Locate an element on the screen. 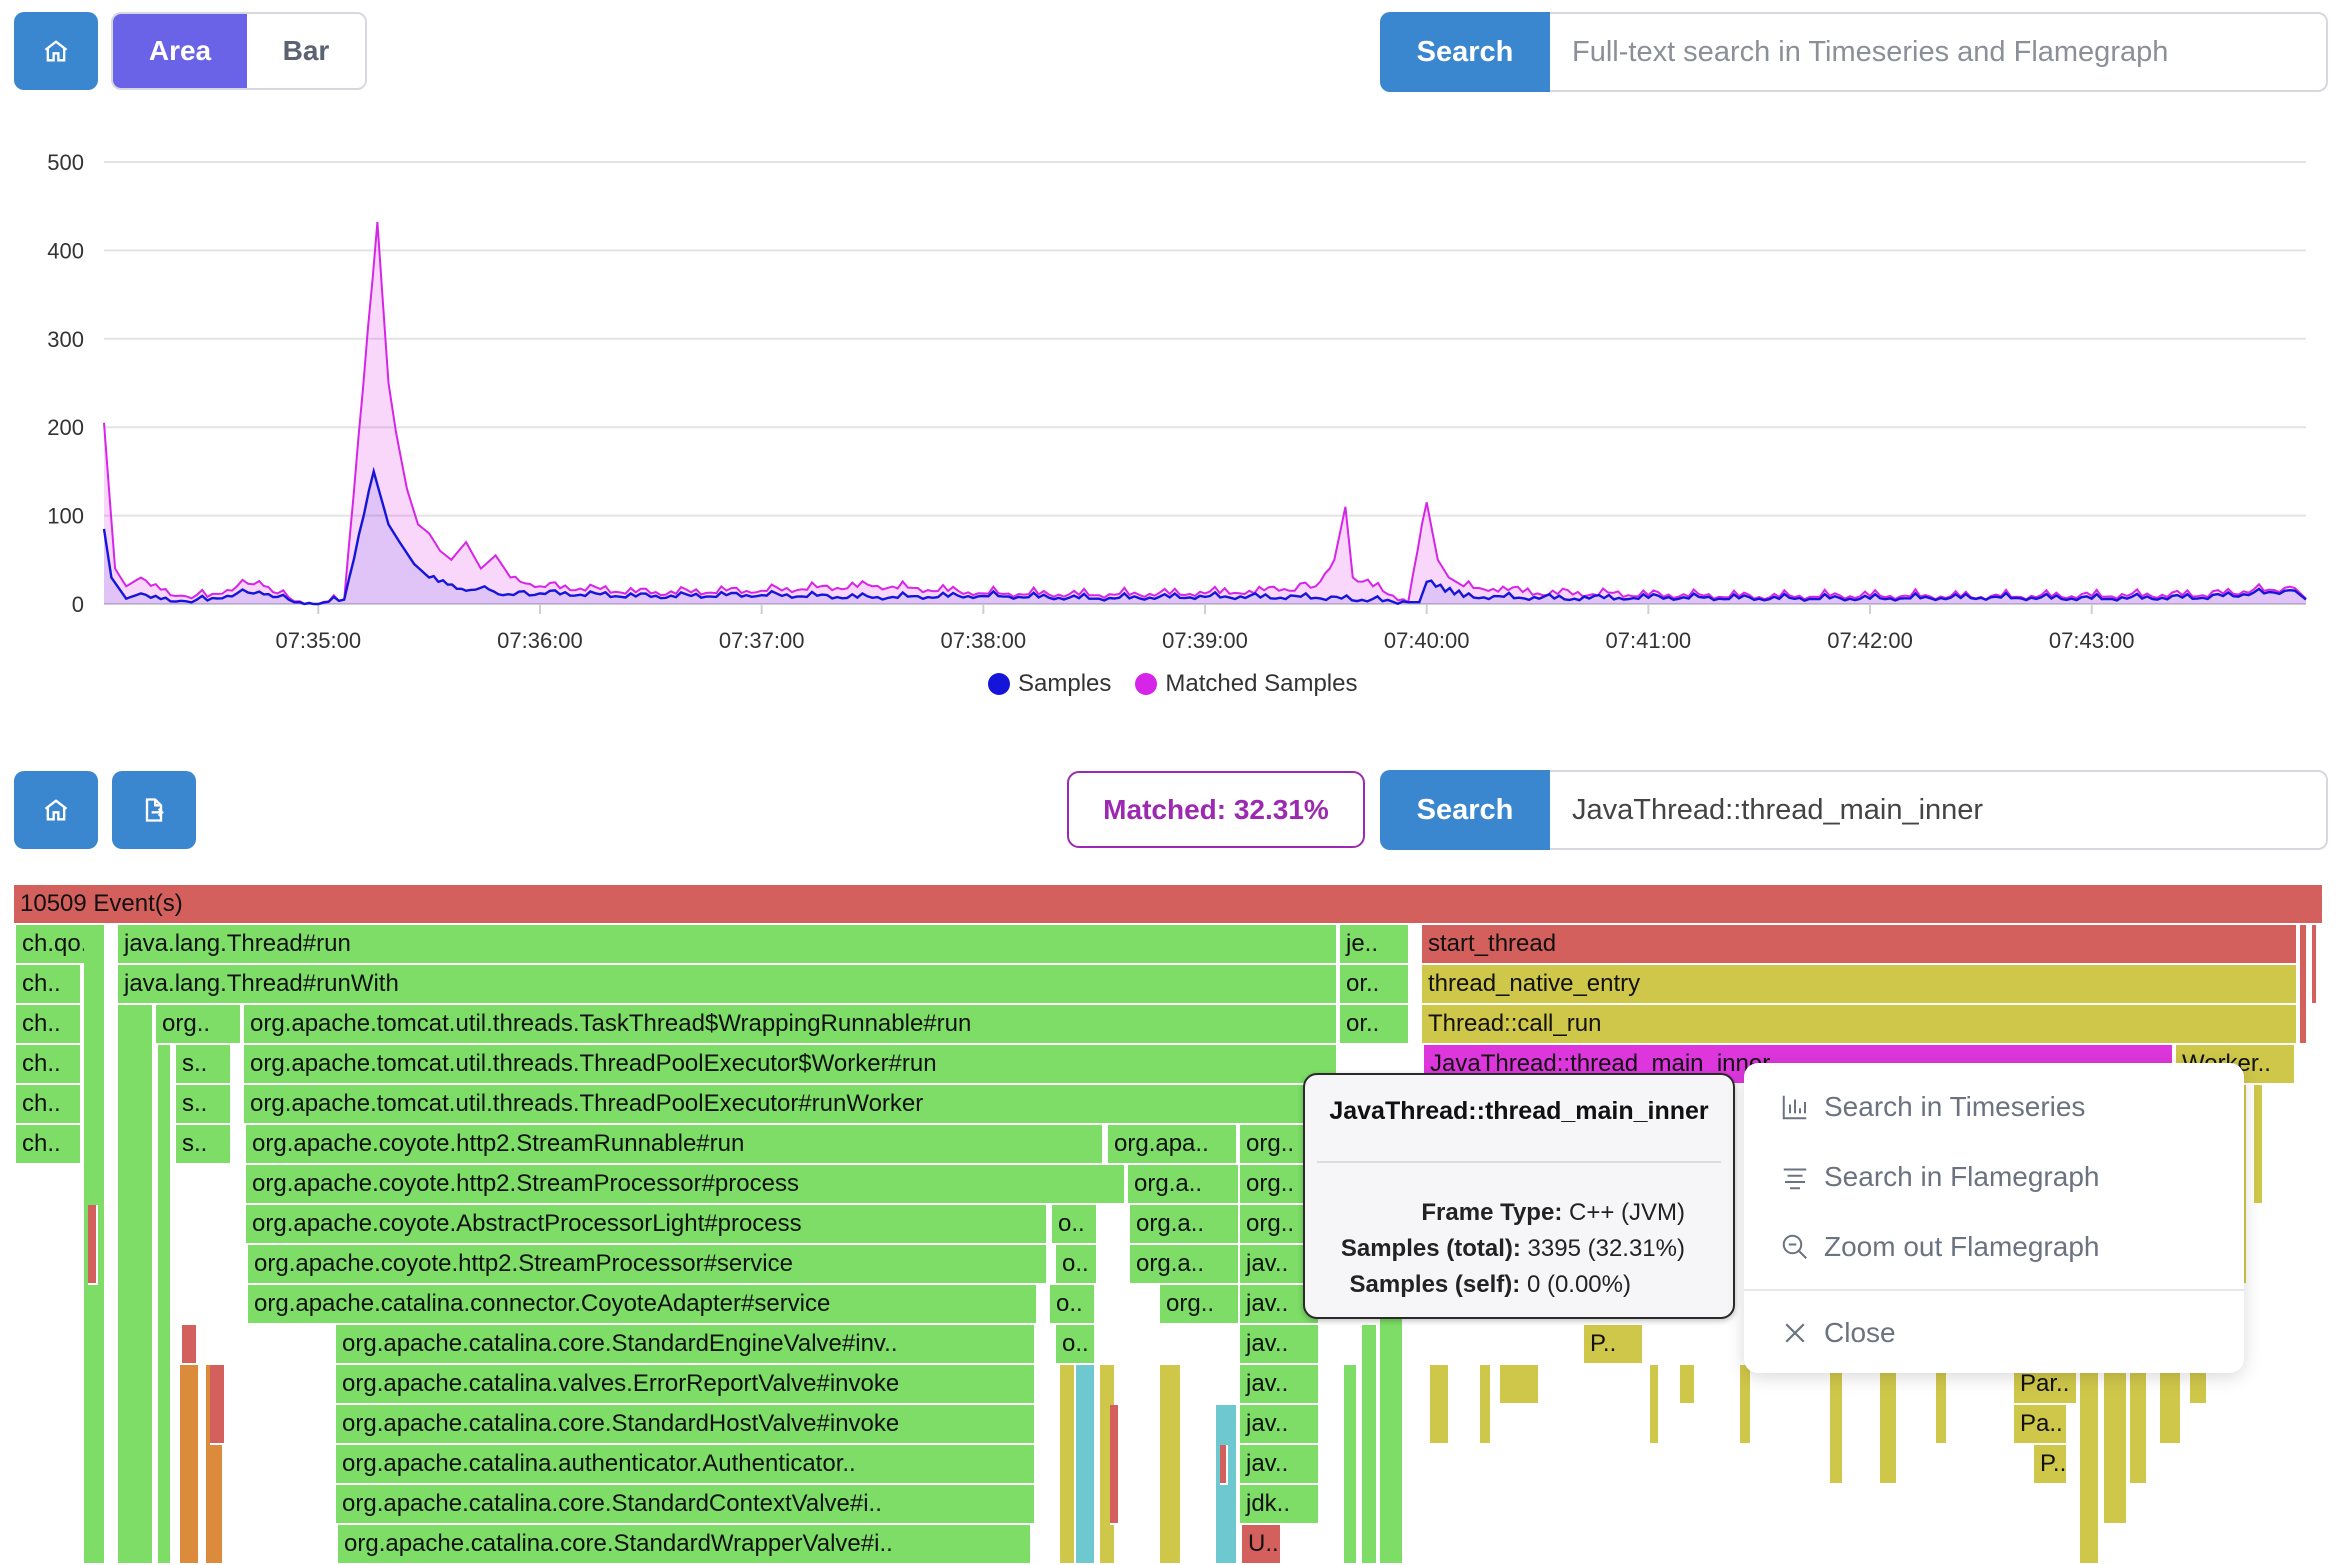 The height and width of the screenshot is (1565, 2336). bar-mode-button: Bar is located at coordinates (306, 51).